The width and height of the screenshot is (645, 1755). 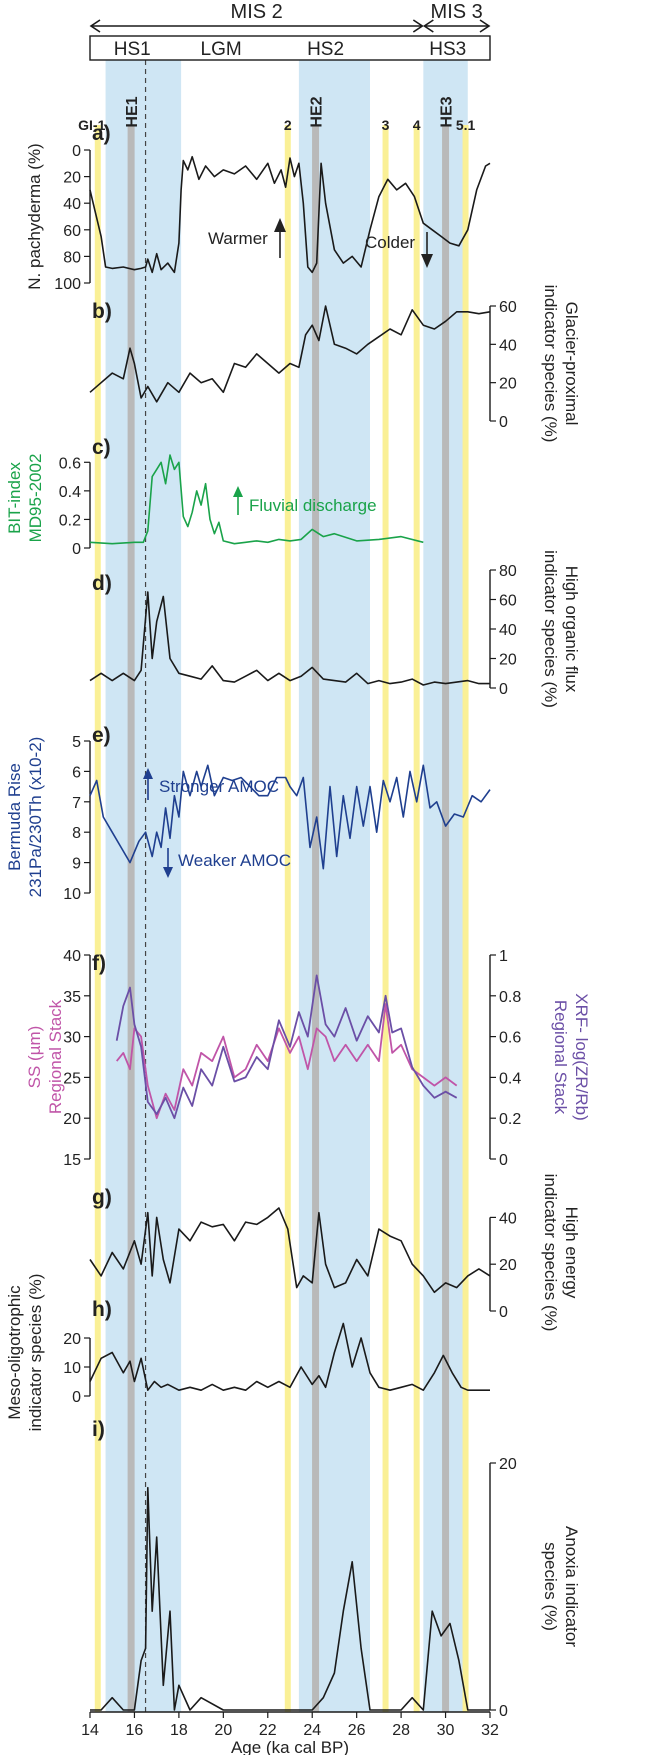 What do you see at coordinates (101, 735) in the screenshot?
I see `panel-letter: e)` at bounding box center [101, 735].